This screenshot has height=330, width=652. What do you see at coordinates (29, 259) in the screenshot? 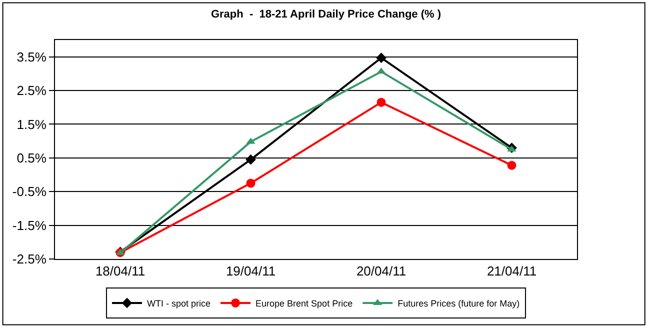
I see `y-tick-label: -2.5%` at bounding box center [29, 259].